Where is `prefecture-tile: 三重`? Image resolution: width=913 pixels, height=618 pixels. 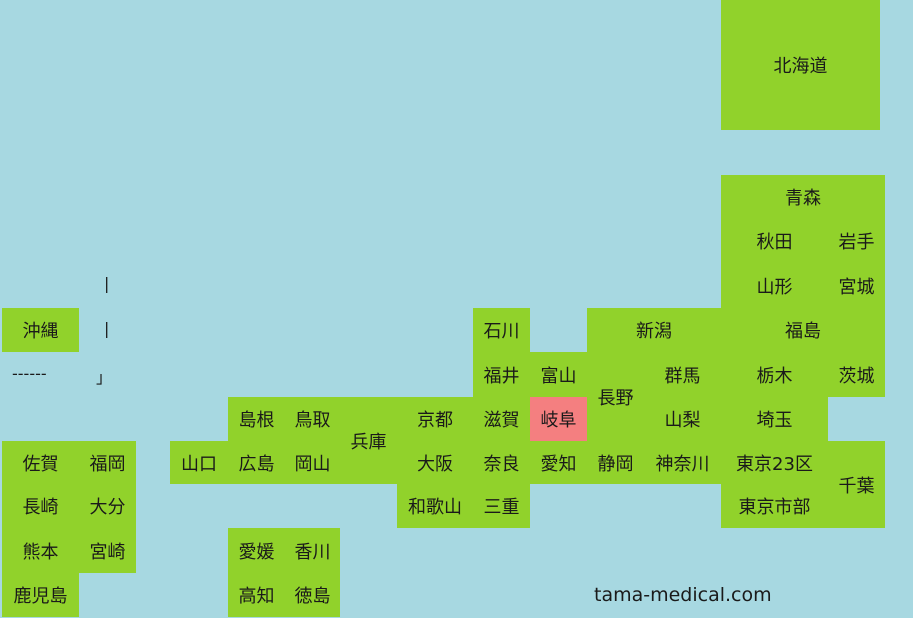 prefecture-tile: 三重 is located at coordinates (501, 506).